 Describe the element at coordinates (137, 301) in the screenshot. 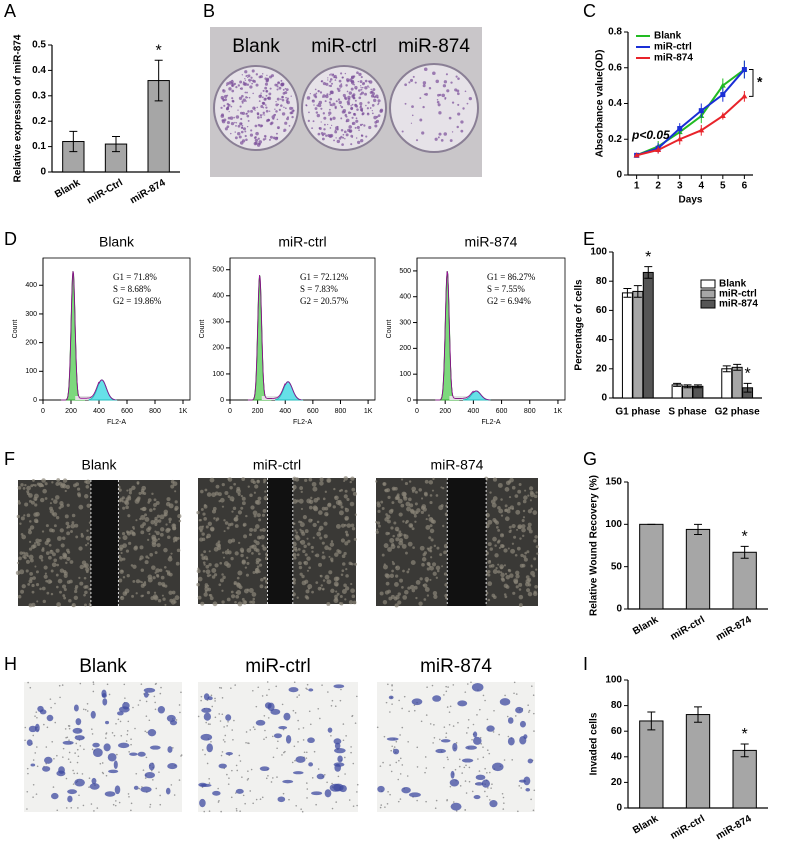

I see `cell-cycle-stat: G2 = 19.86%` at that location.